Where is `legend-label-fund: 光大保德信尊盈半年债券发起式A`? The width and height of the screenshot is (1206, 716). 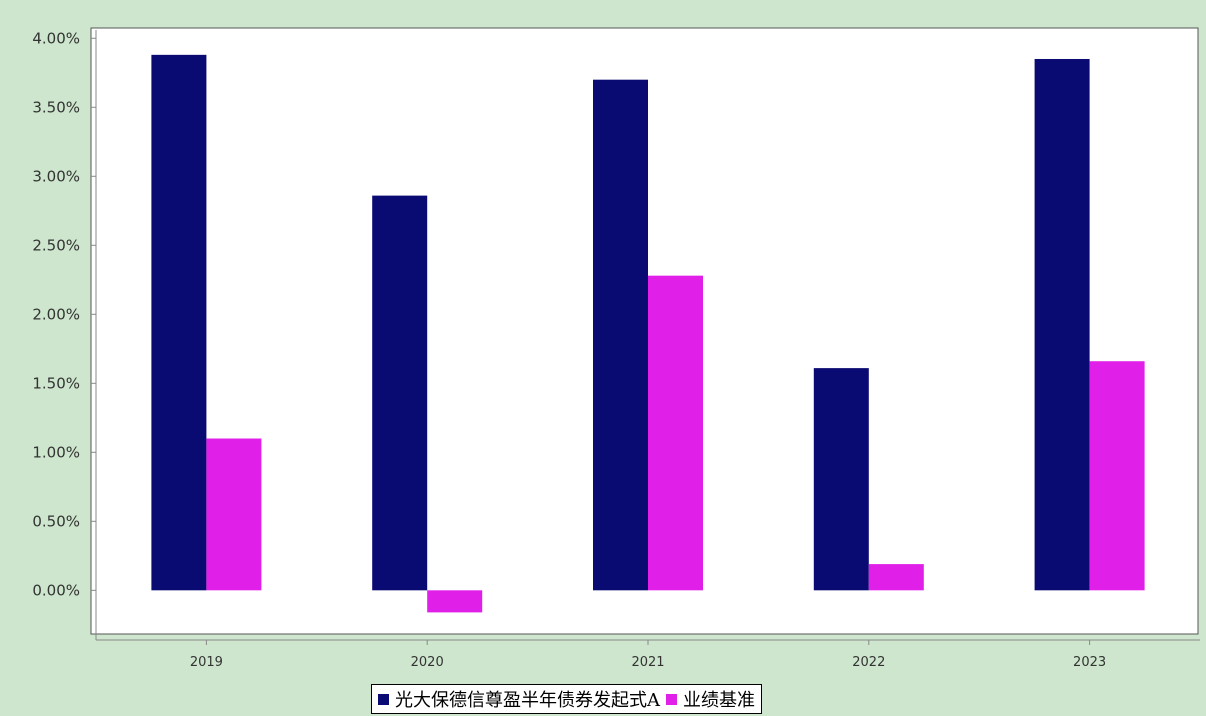
legend-label-fund: 光大保德信尊盈半年债券发起式A is located at coordinates (527, 700).